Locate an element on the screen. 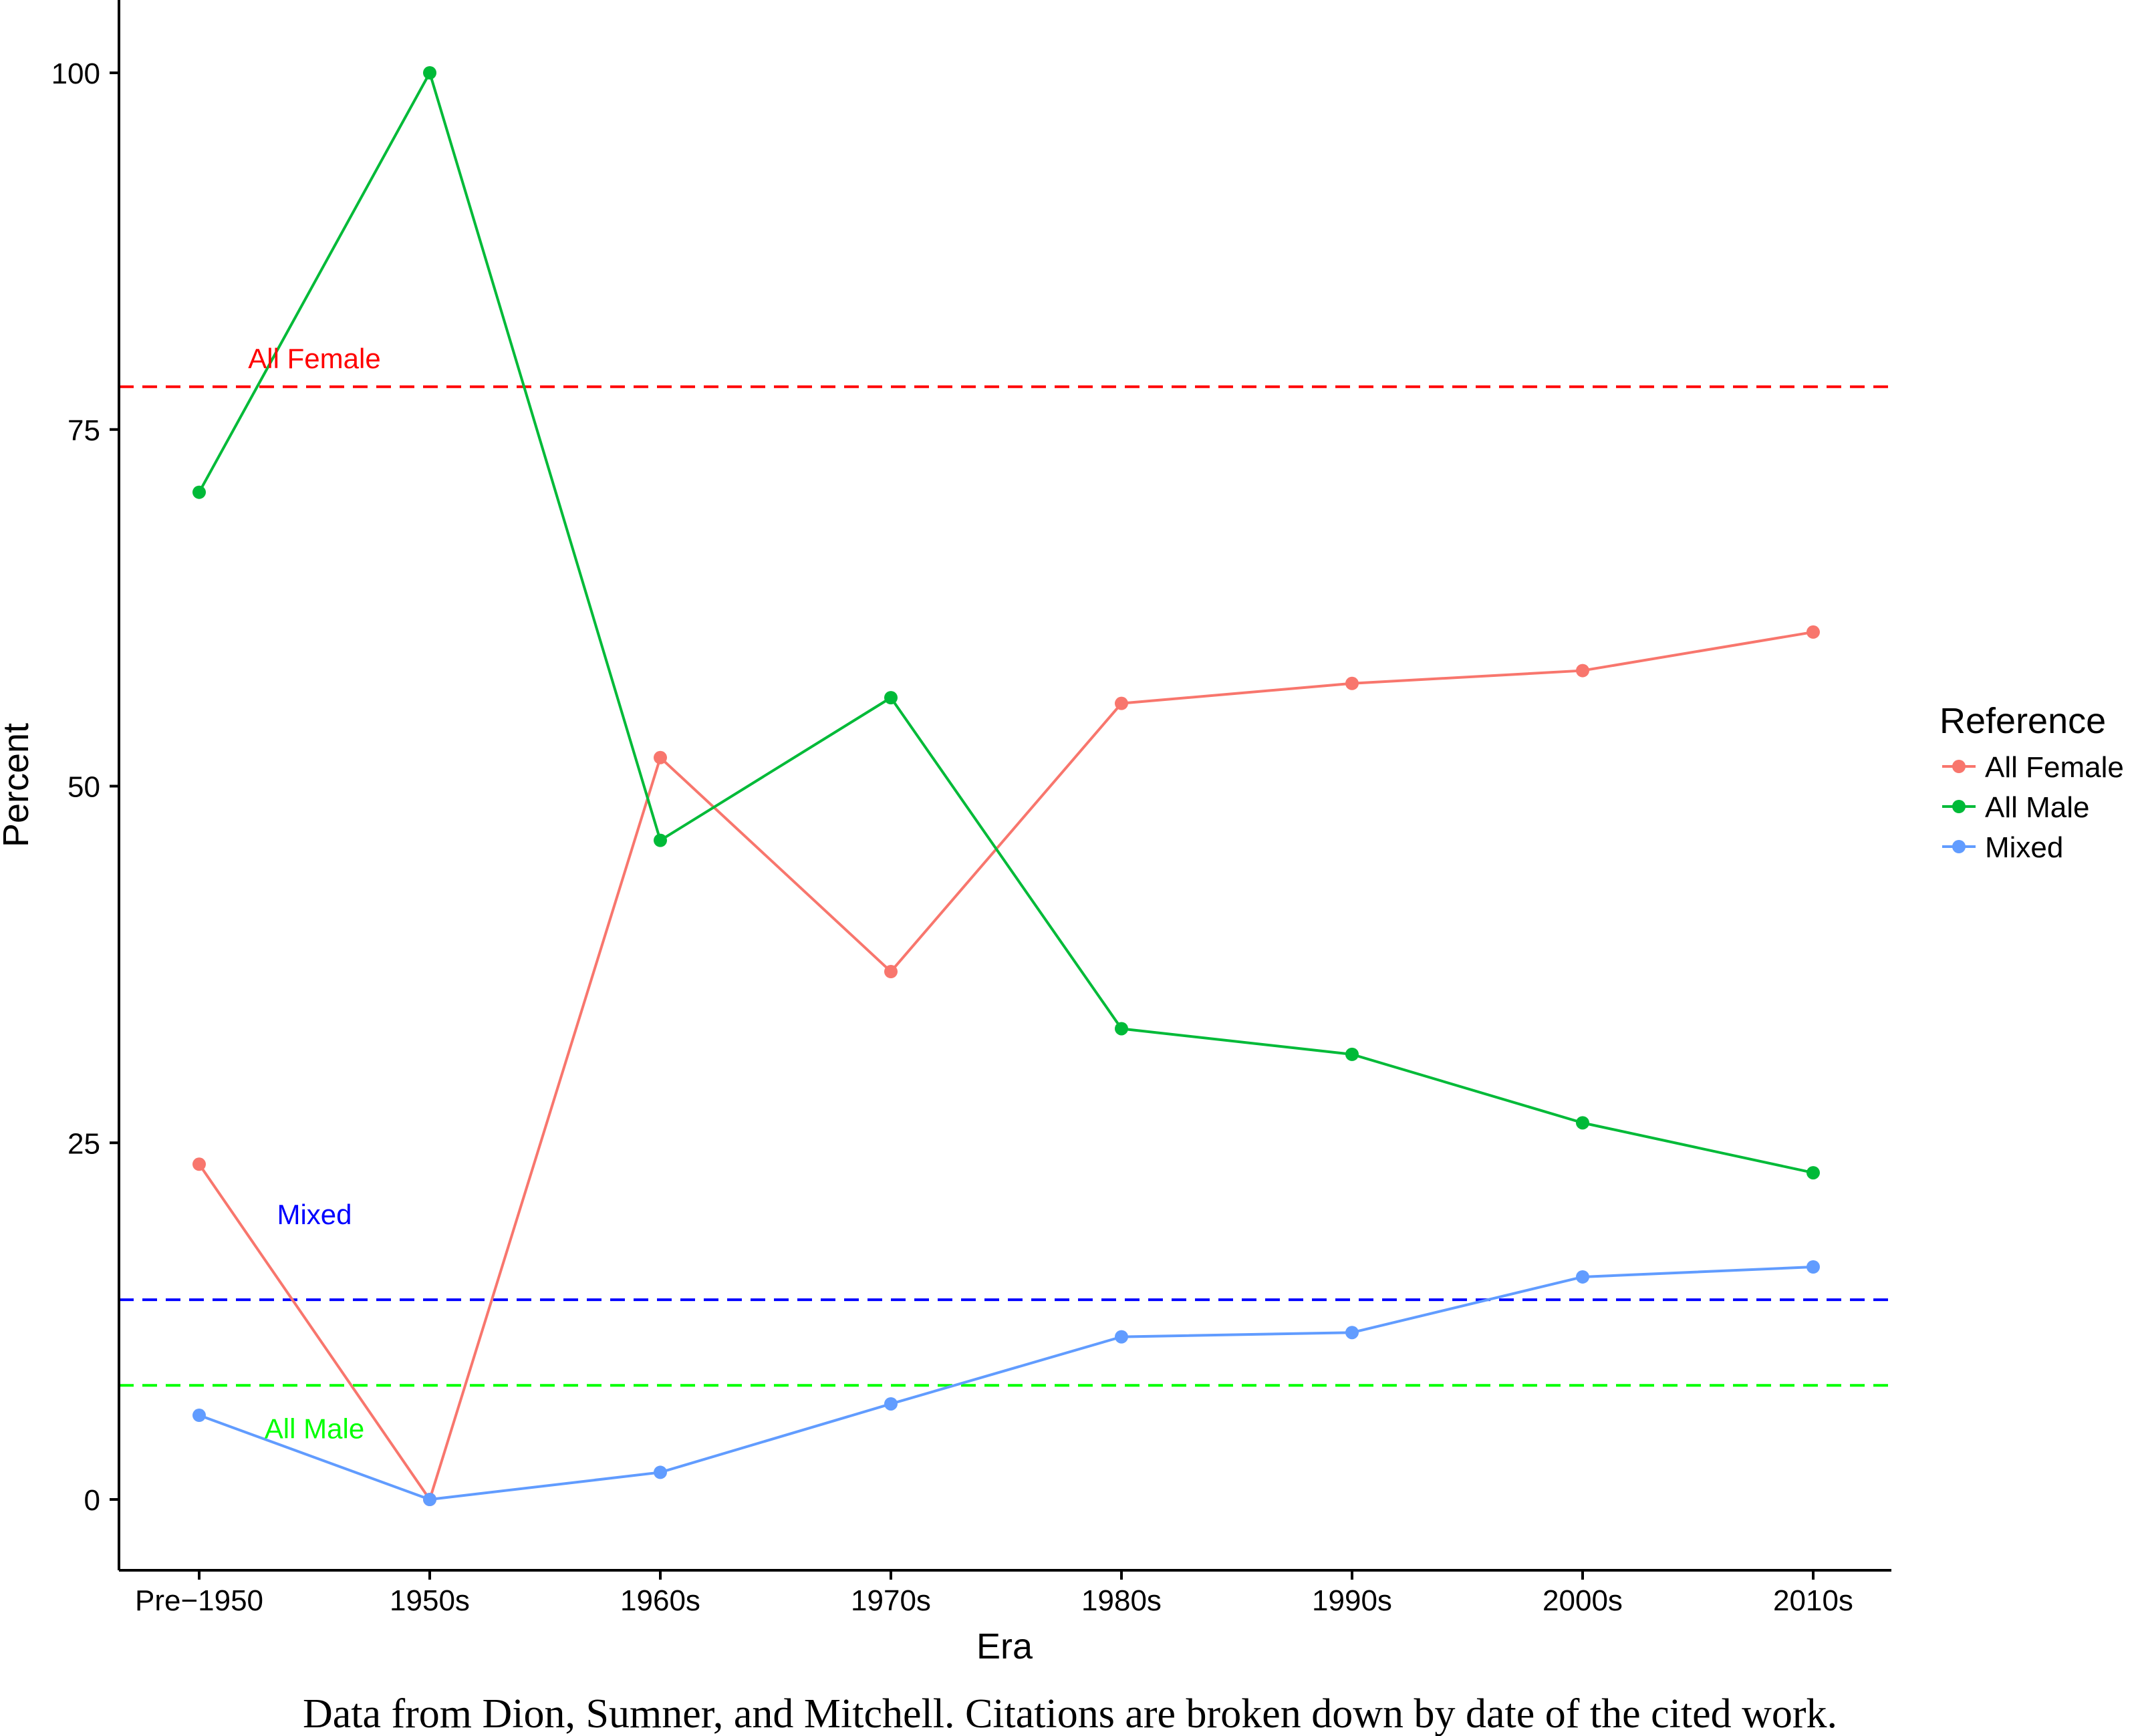 The height and width of the screenshot is (1736, 2140). legend-key-point-mixed is located at coordinates (1959, 847).